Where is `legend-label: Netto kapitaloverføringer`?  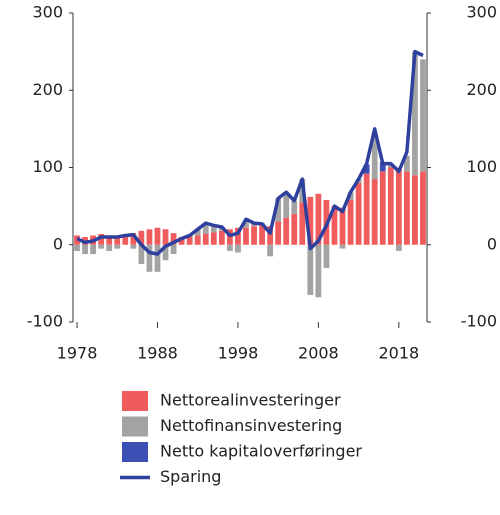 legend-label: Netto kapitaloverføringer is located at coordinates (261, 451).